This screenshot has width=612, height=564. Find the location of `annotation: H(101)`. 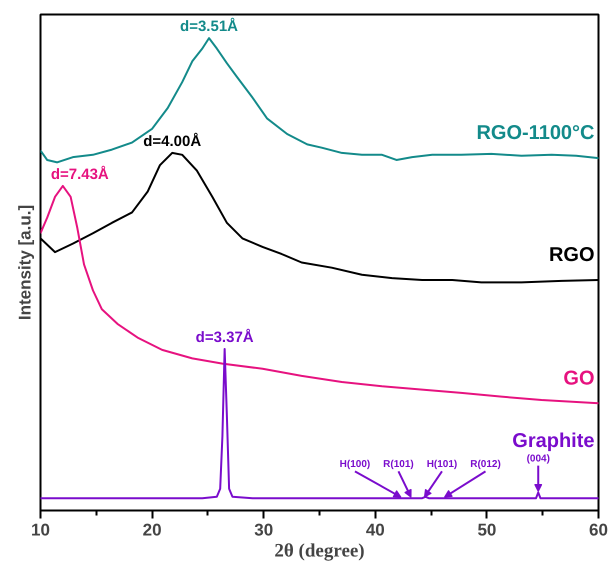

annotation: H(101) is located at coordinates (442, 464).